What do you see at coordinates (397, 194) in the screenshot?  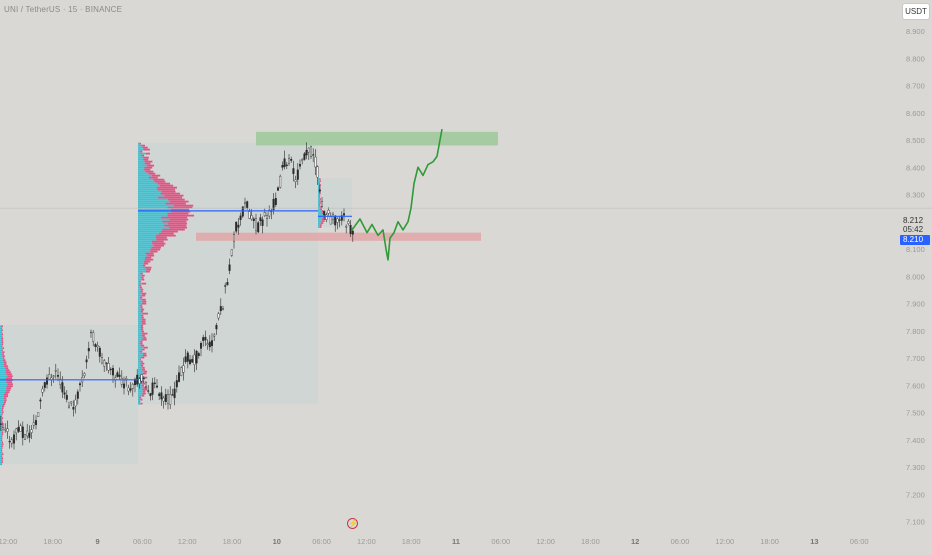 I see `projection-path` at bounding box center [397, 194].